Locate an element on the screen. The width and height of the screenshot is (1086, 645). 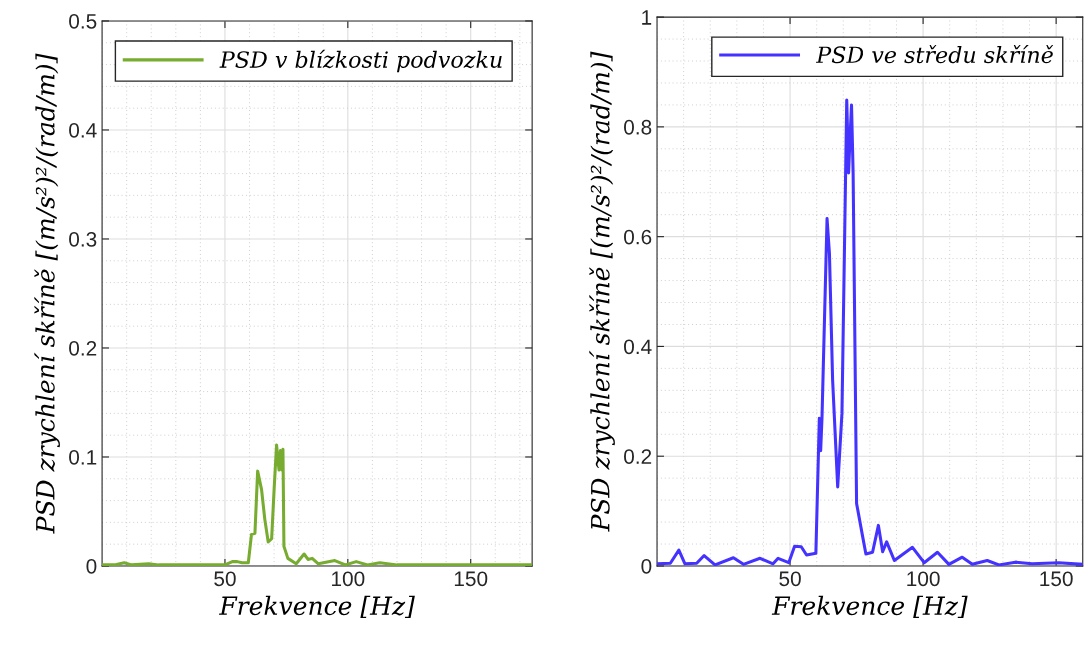
legend-label: PSD v blízkosti podvozku is located at coordinates (360, 61).